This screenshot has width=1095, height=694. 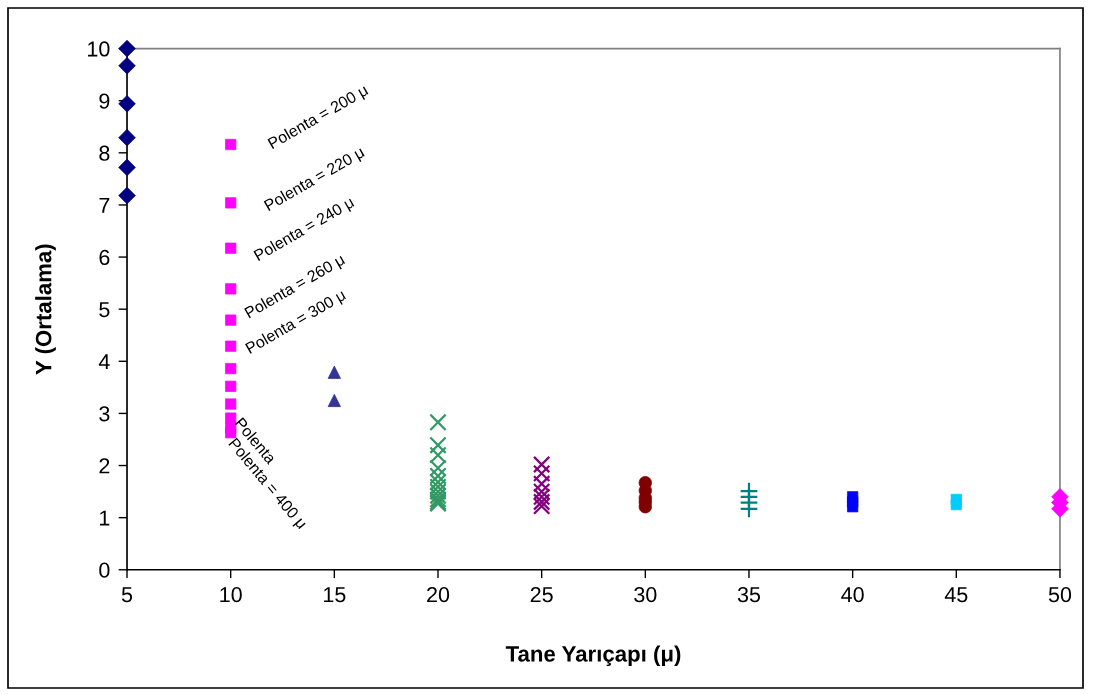 What do you see at coordinates (749, 595) in the screenshot?
I see `x-tick-label: 35` at bounding box center [749, 595].